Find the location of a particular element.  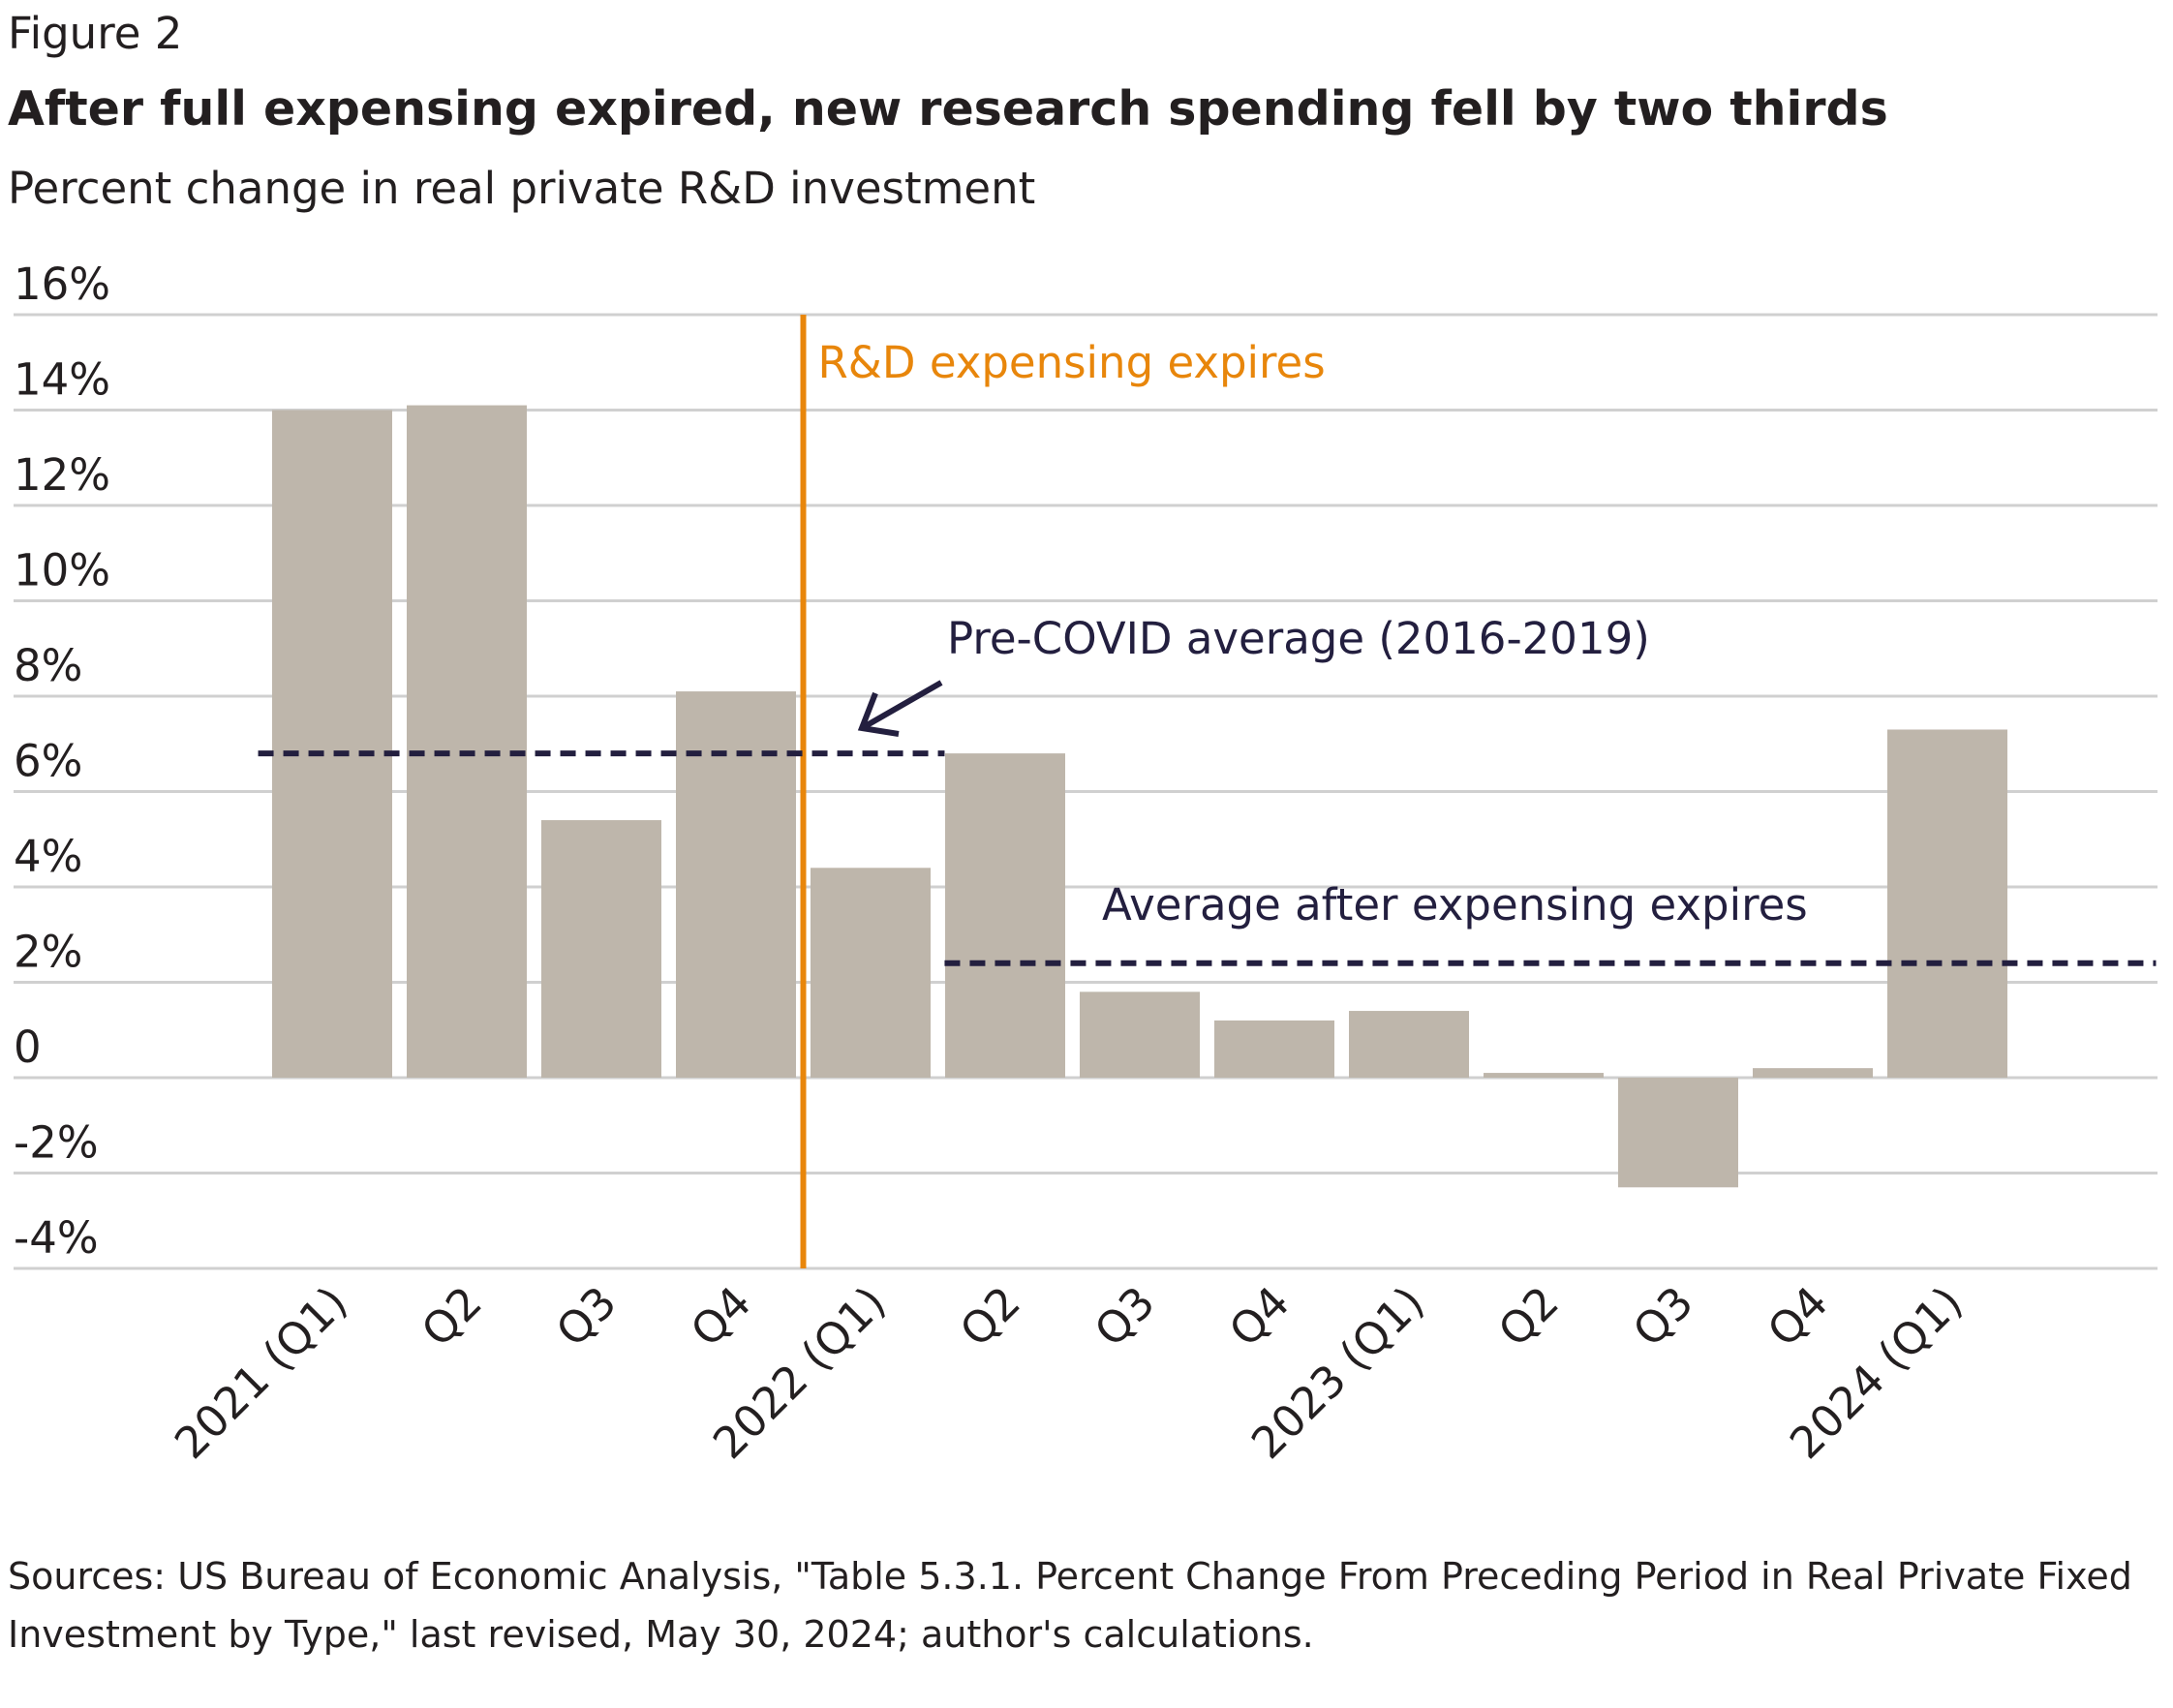

y-tick-label: 10% is located at coordinates (62, 570).